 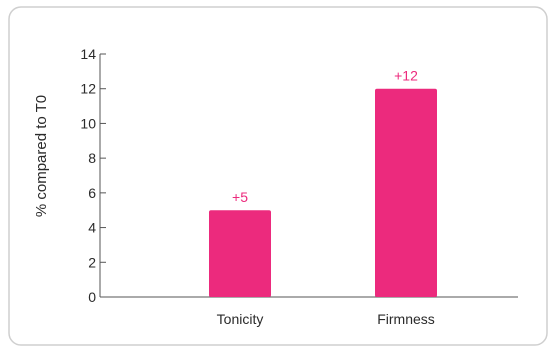 What do you see at coordinates (240, 197) in the screenshot?
I see `data-label: +5` at bounding box center [240, 197].